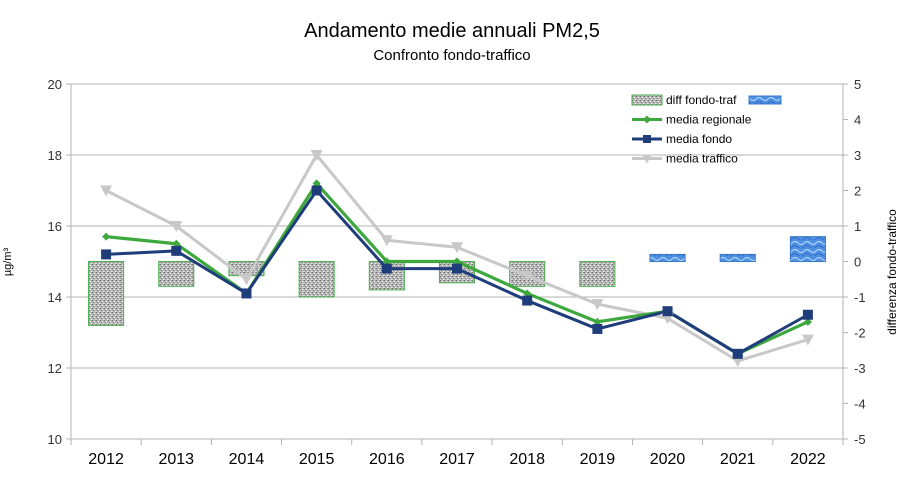 This screenshot has height=485, width=904. Describe the element at coordinates (860, 368) in the screenshot. I see `y2-tick-label: -3` at that location.